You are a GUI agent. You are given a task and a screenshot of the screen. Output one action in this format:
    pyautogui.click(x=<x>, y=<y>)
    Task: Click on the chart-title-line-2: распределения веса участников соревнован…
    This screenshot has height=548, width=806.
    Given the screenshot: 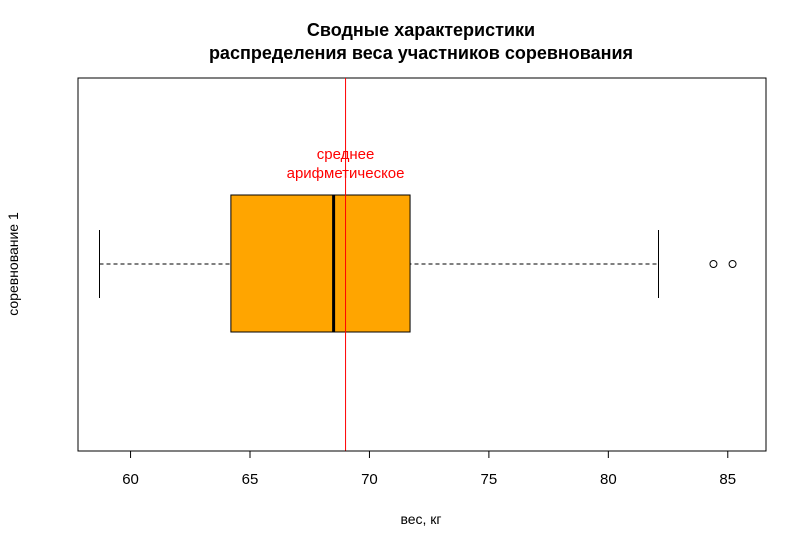 What is the action you would take?
    pyautogui.click(x=421, y=53)
    